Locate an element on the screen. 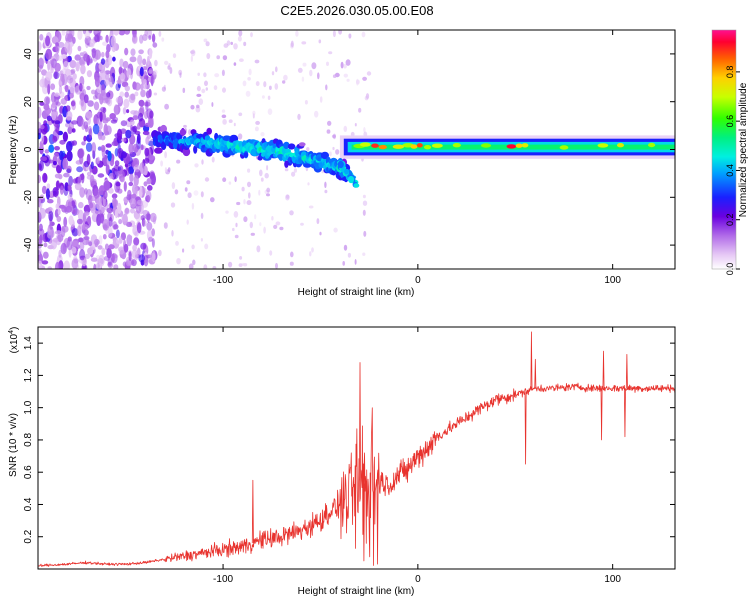 The width and height of the screenshot is (750, 600). y-tick-label: 1.4 is located at coordinates (28, 343).